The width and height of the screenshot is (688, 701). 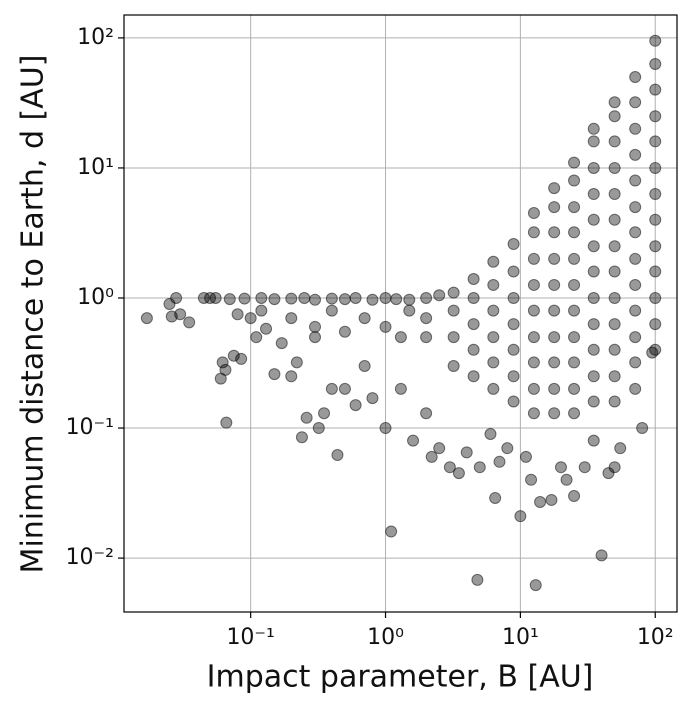 What do you see at coordinates (400, 677) in the screenshot?
I see `x-axis-label: Impact parameter, B [AU]` at bounding box center [400, 677].